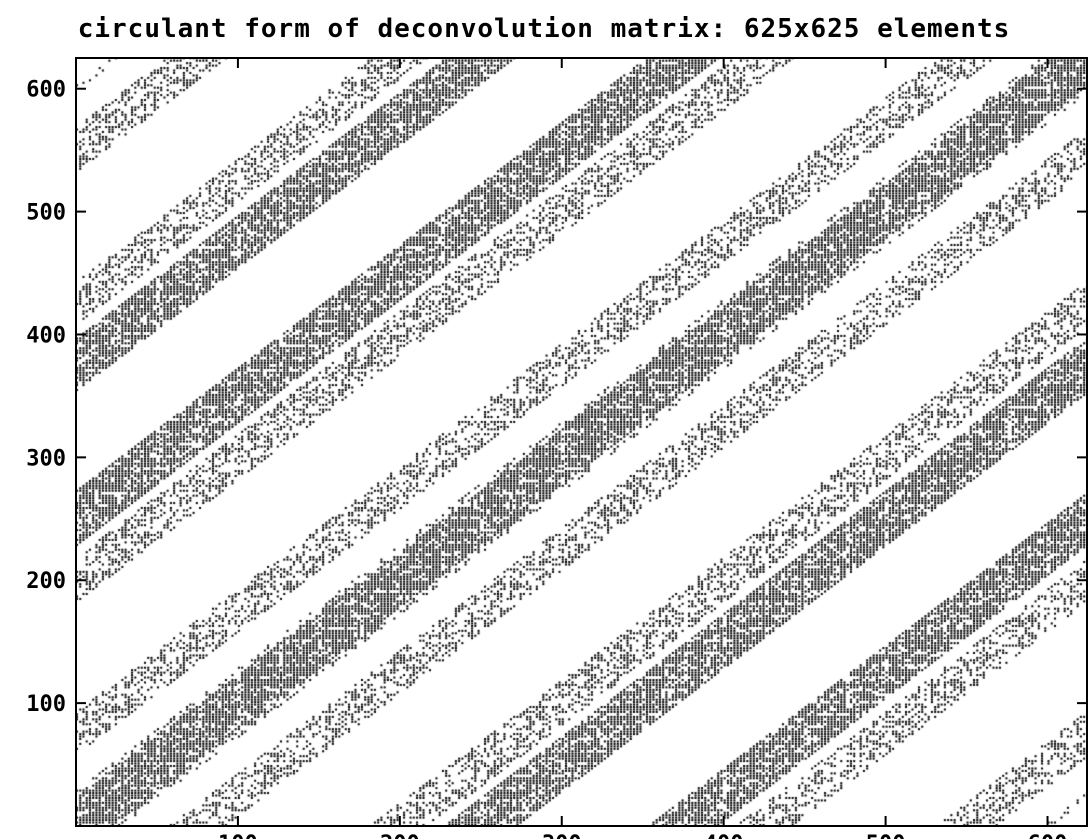  Describe the element at coordinates (46, 335) in the screenshot. I see `y-tick-label: 400` at that location.